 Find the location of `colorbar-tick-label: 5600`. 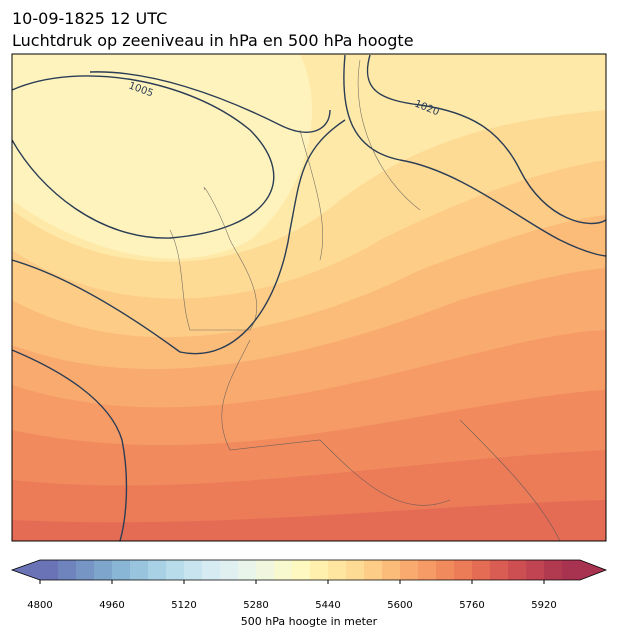

colorbar-tick-label: 5600 is located at coordinates (399, 605).